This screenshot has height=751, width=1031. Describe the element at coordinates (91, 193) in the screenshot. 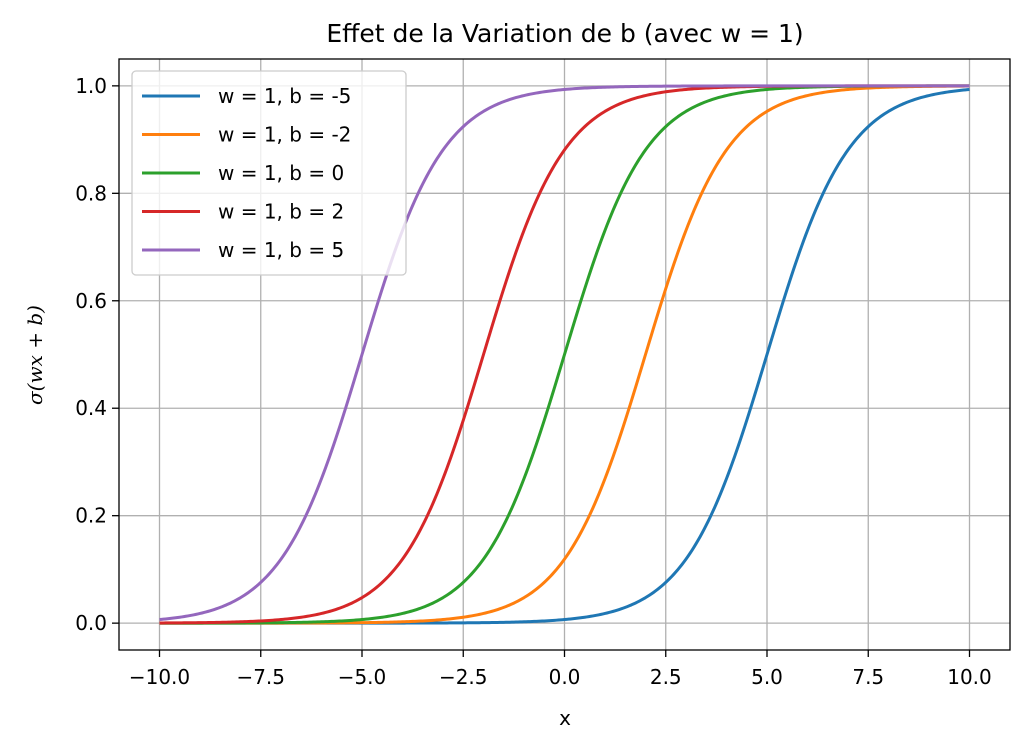

I see `y-tick-label: 0.8` at that location.